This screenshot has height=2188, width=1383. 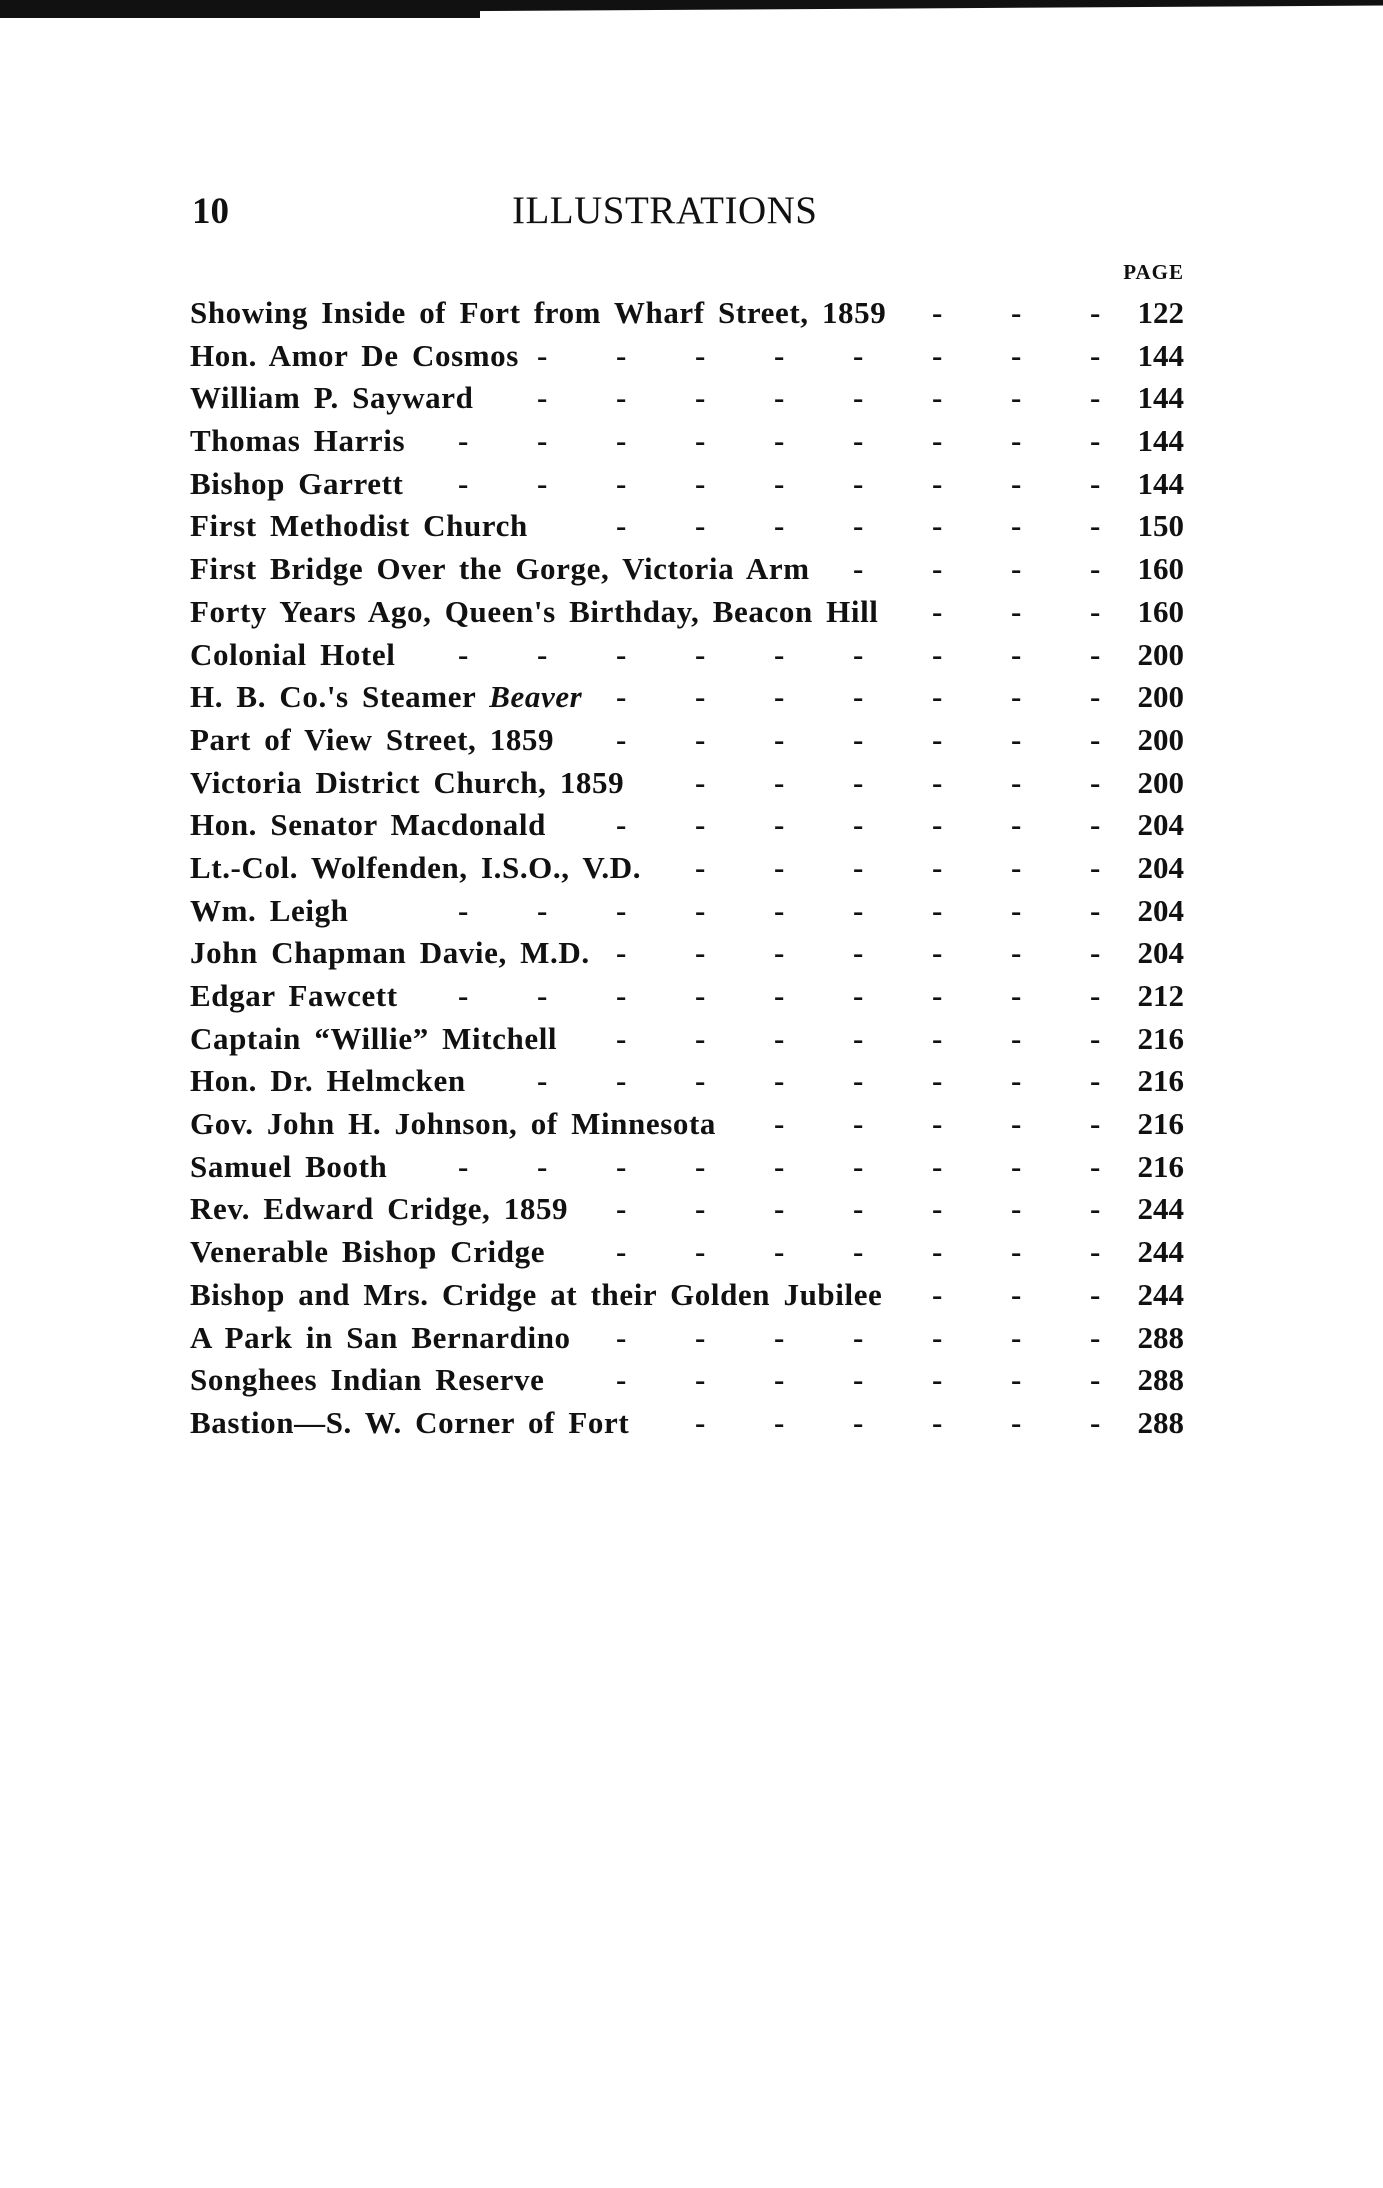 I want to click on illustration-title-text: Wm. Leigh, so click(x=269, y=910).